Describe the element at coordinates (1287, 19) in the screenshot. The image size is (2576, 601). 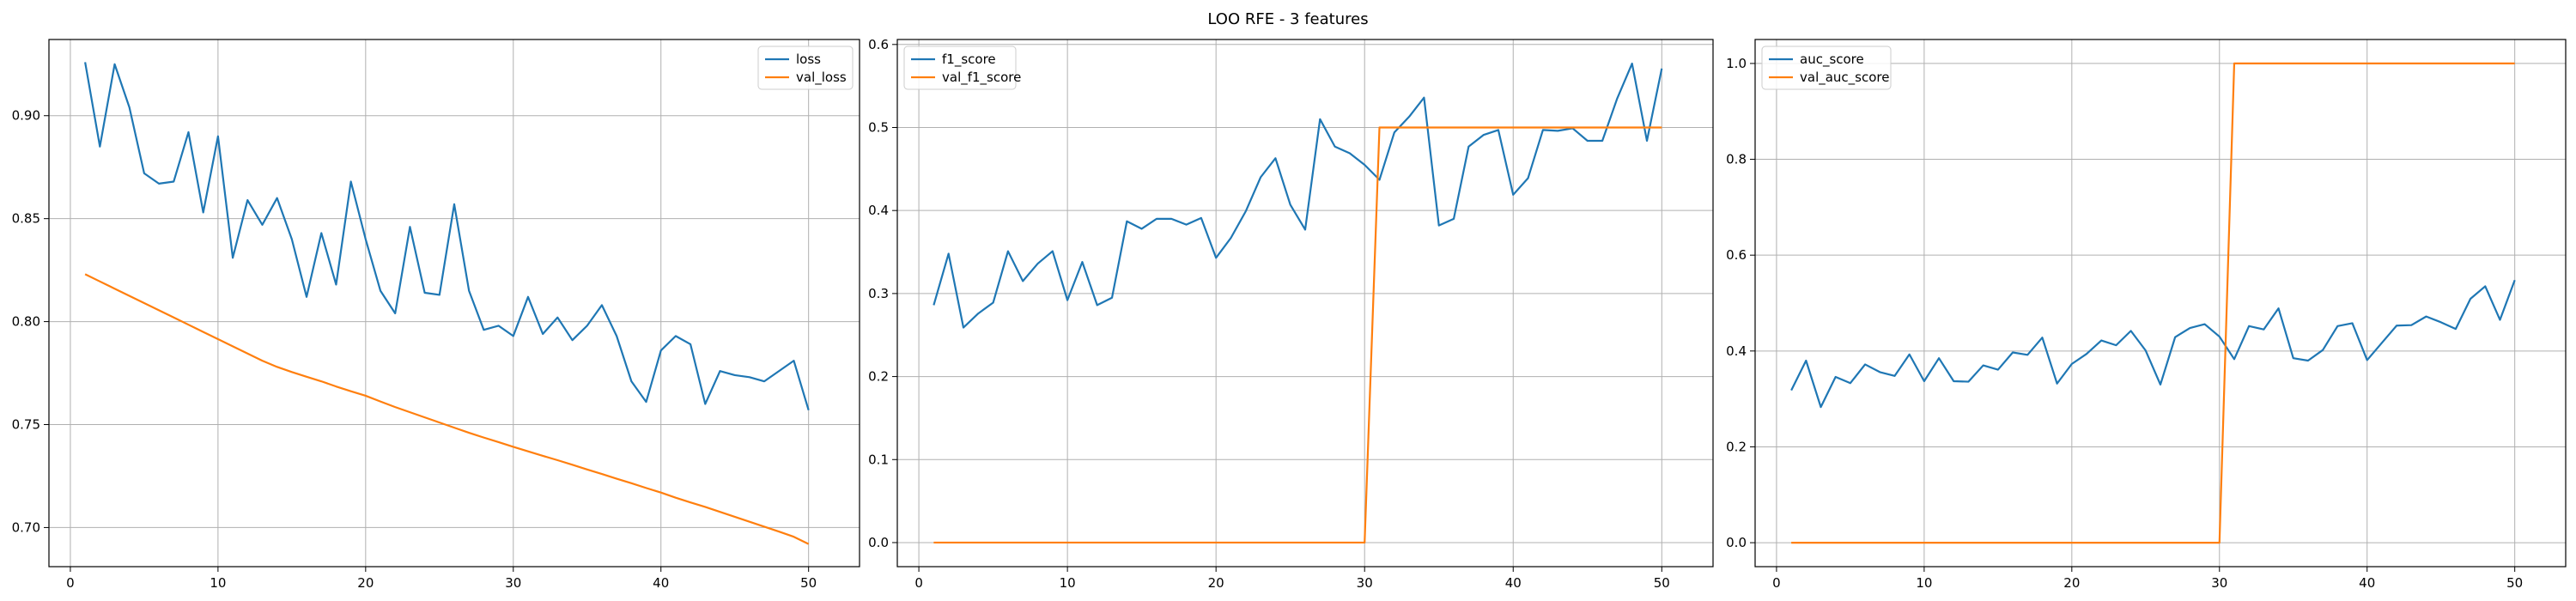
I see `figure-suptitle: LOO RFE - 3 features` at that location.